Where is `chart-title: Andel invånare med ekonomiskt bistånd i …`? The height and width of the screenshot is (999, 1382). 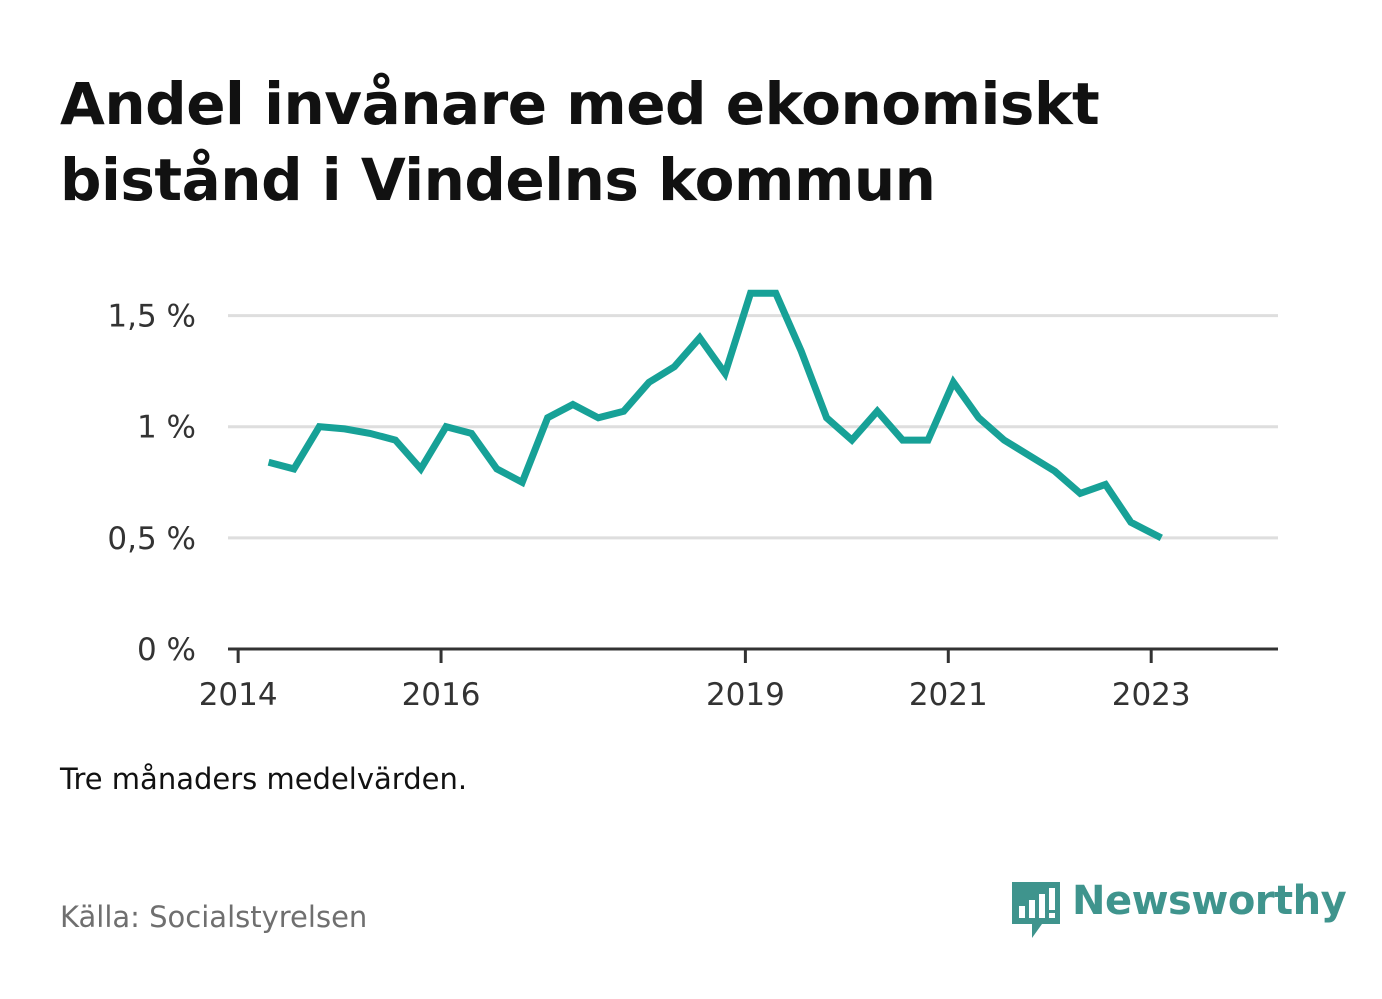
chart-title: Andel invånare med ekonomiskt bistånd i … is located at coordinates (660, 142).